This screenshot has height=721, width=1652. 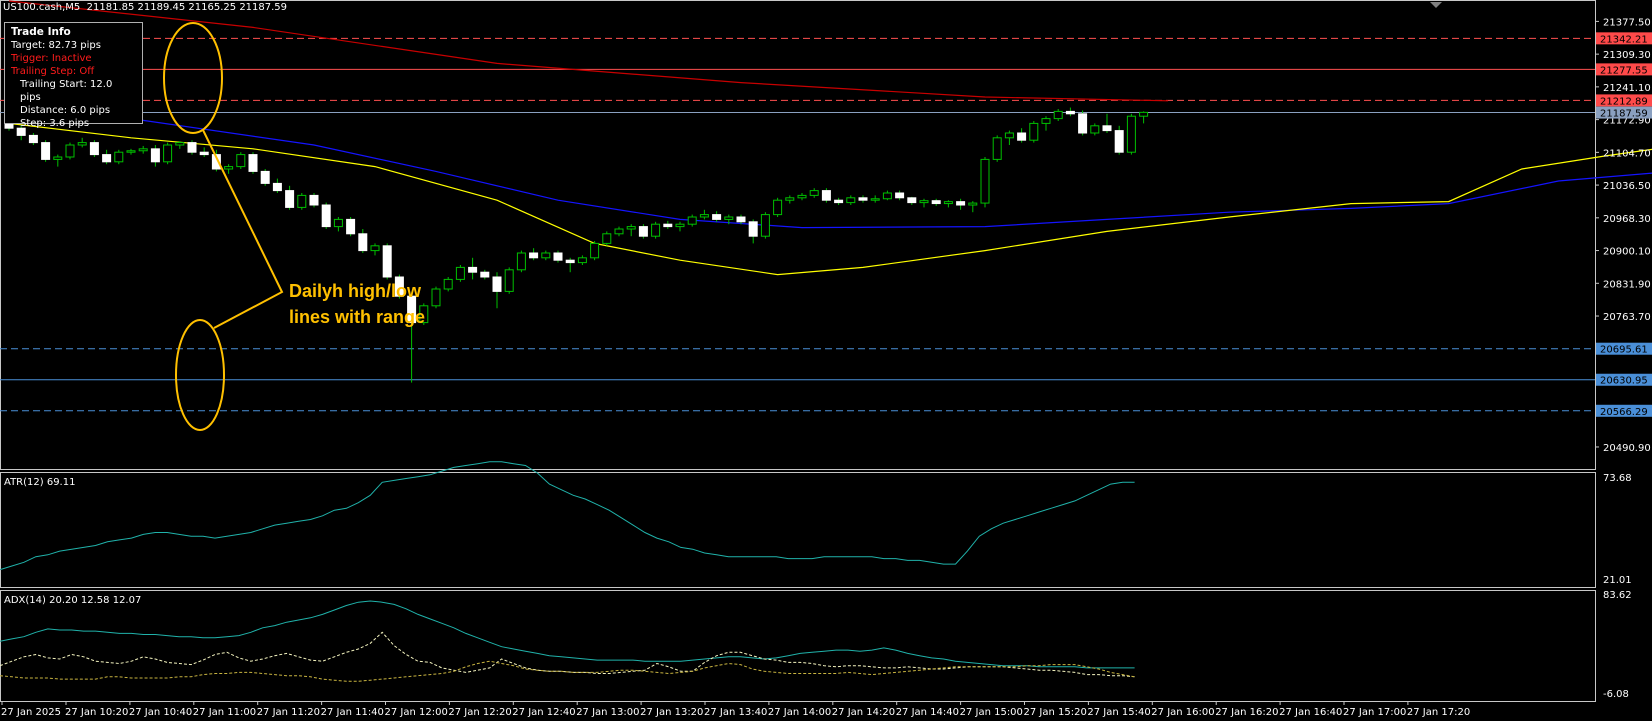 I want to click on ma_long-line, so click(x=588, y=51).